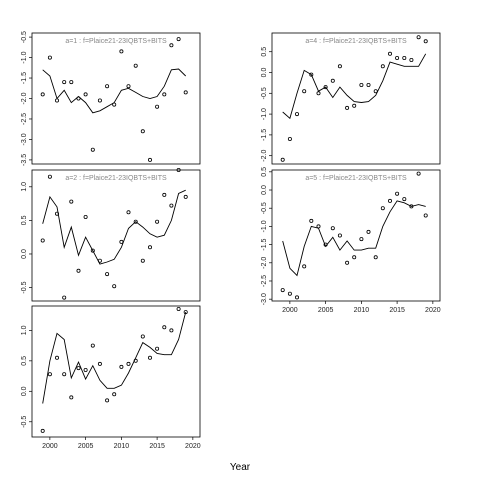 The width and height of the screenshot is (480, 480). I want to click on x-axis-label: Year, so click(240, 467).